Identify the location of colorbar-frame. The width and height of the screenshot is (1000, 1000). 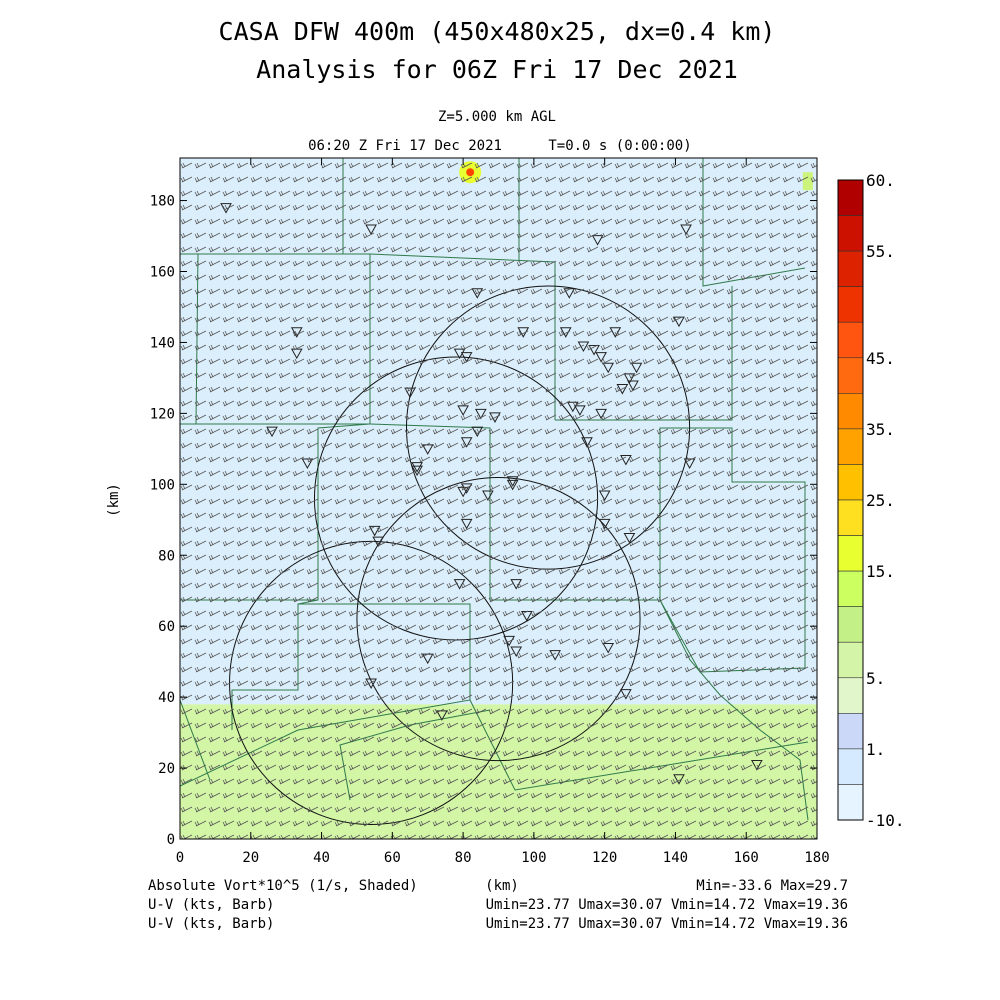
(850, 500).